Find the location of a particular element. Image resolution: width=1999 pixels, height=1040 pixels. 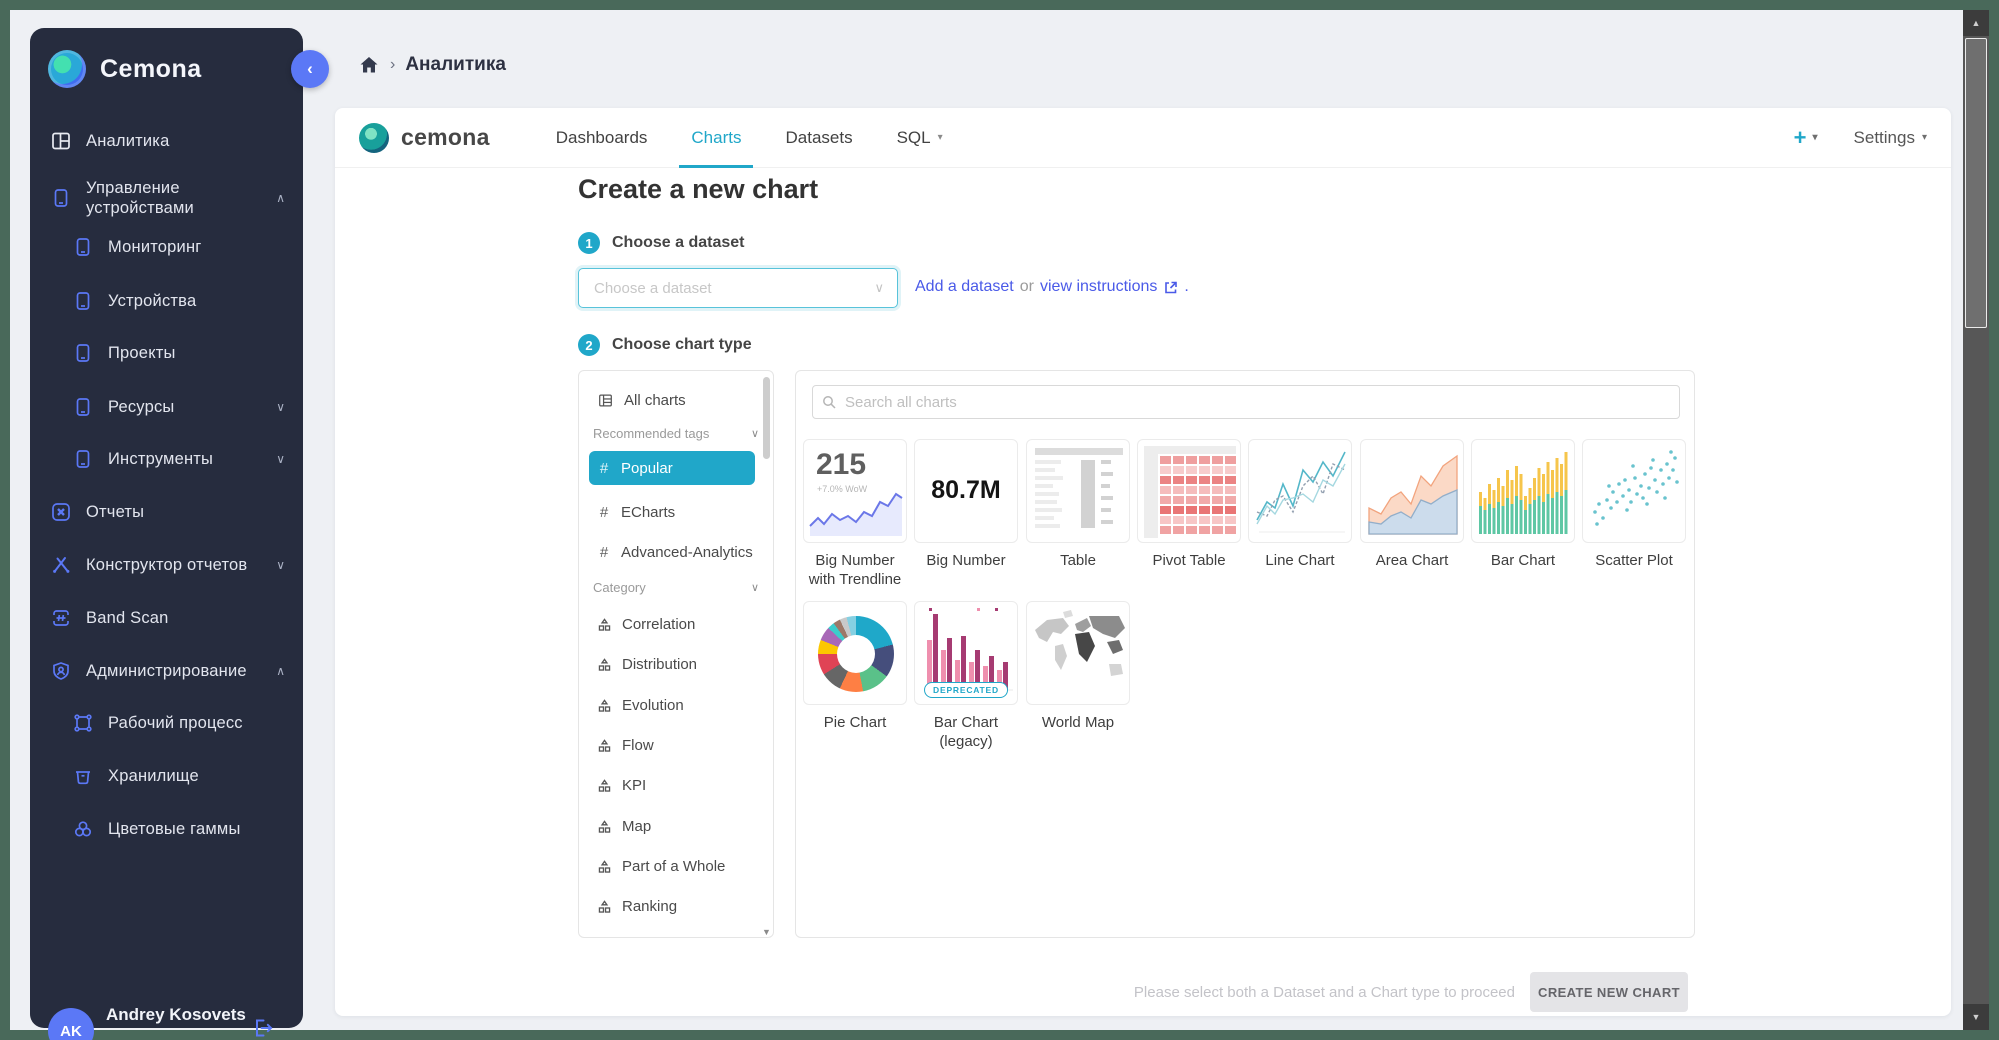

pie-donut-graphic is located at coordinates (856, 654).